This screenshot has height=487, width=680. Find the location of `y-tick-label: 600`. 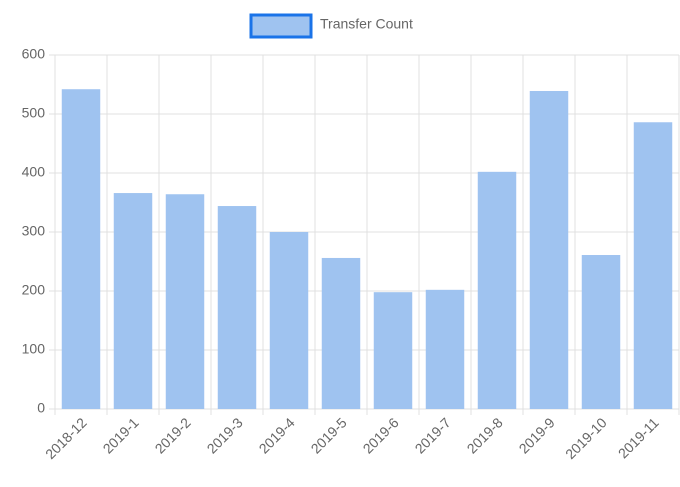

y-tick-label: 600 is located at coordinates (34, 54).